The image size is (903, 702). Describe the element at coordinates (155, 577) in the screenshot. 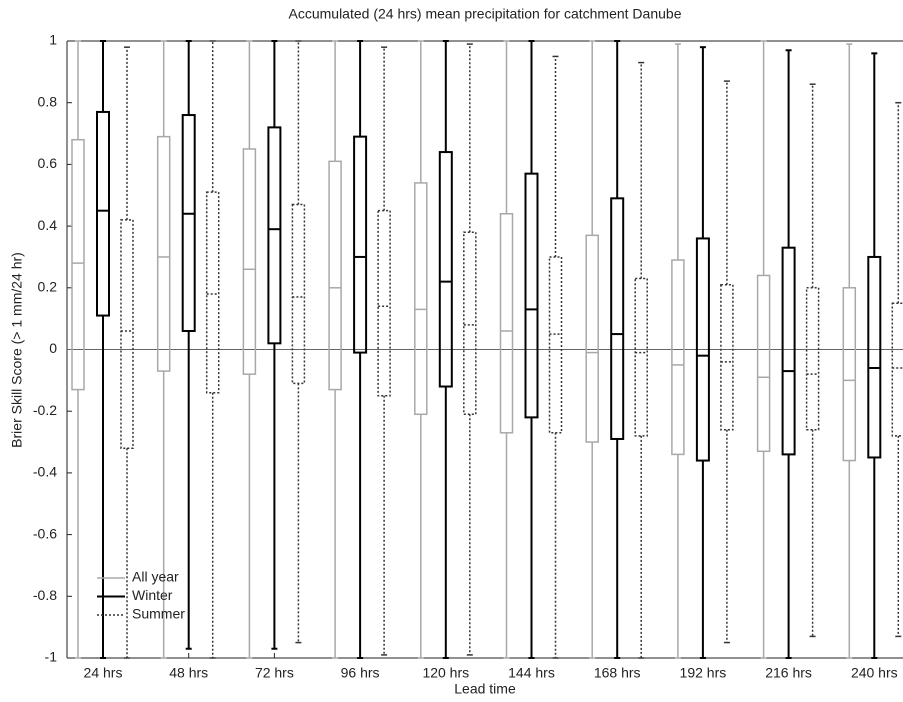

I see `legend-label: All year` at that location.